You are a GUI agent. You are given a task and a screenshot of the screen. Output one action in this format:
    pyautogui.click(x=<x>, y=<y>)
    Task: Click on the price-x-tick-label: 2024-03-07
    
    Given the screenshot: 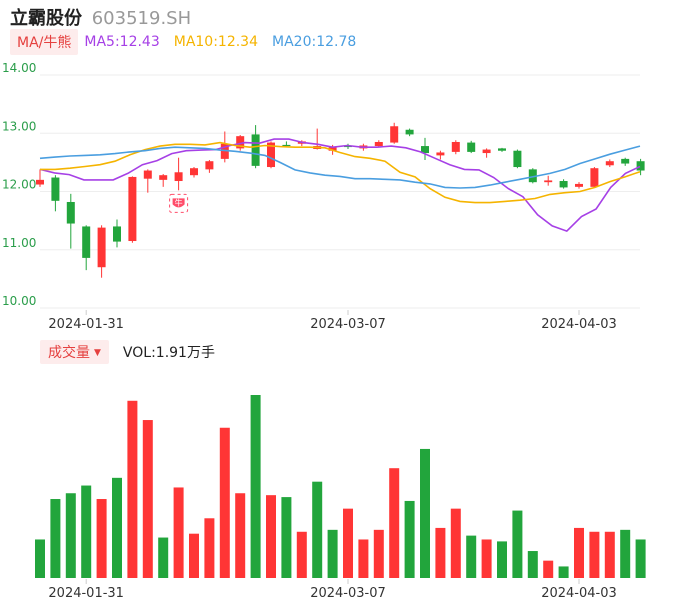 What is the action you would take?
    pyautogui.click(x=348, y=324)
    